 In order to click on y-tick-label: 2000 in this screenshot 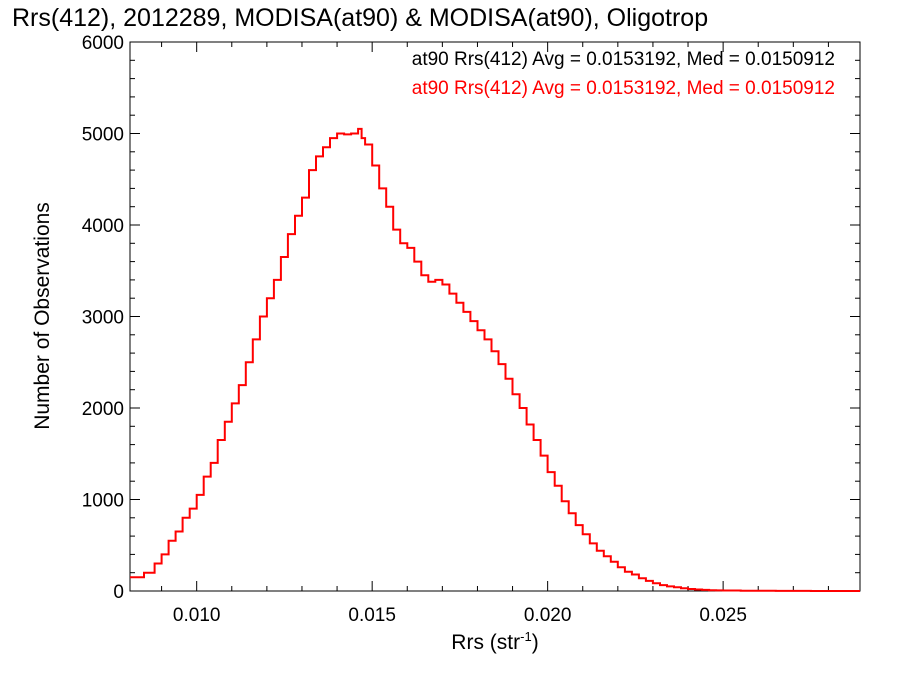, I will do `click(103, 409)`.